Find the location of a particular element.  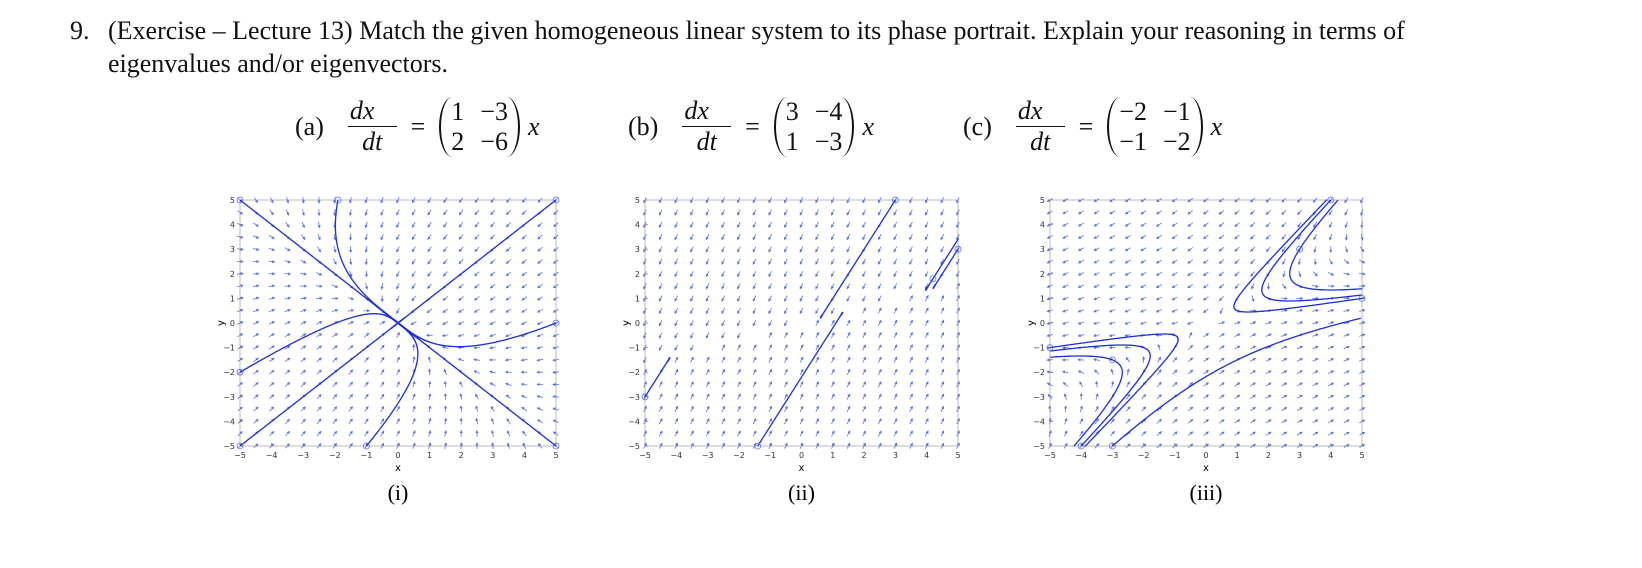

vector: x⃗ is located at coordinates (1226, 126).